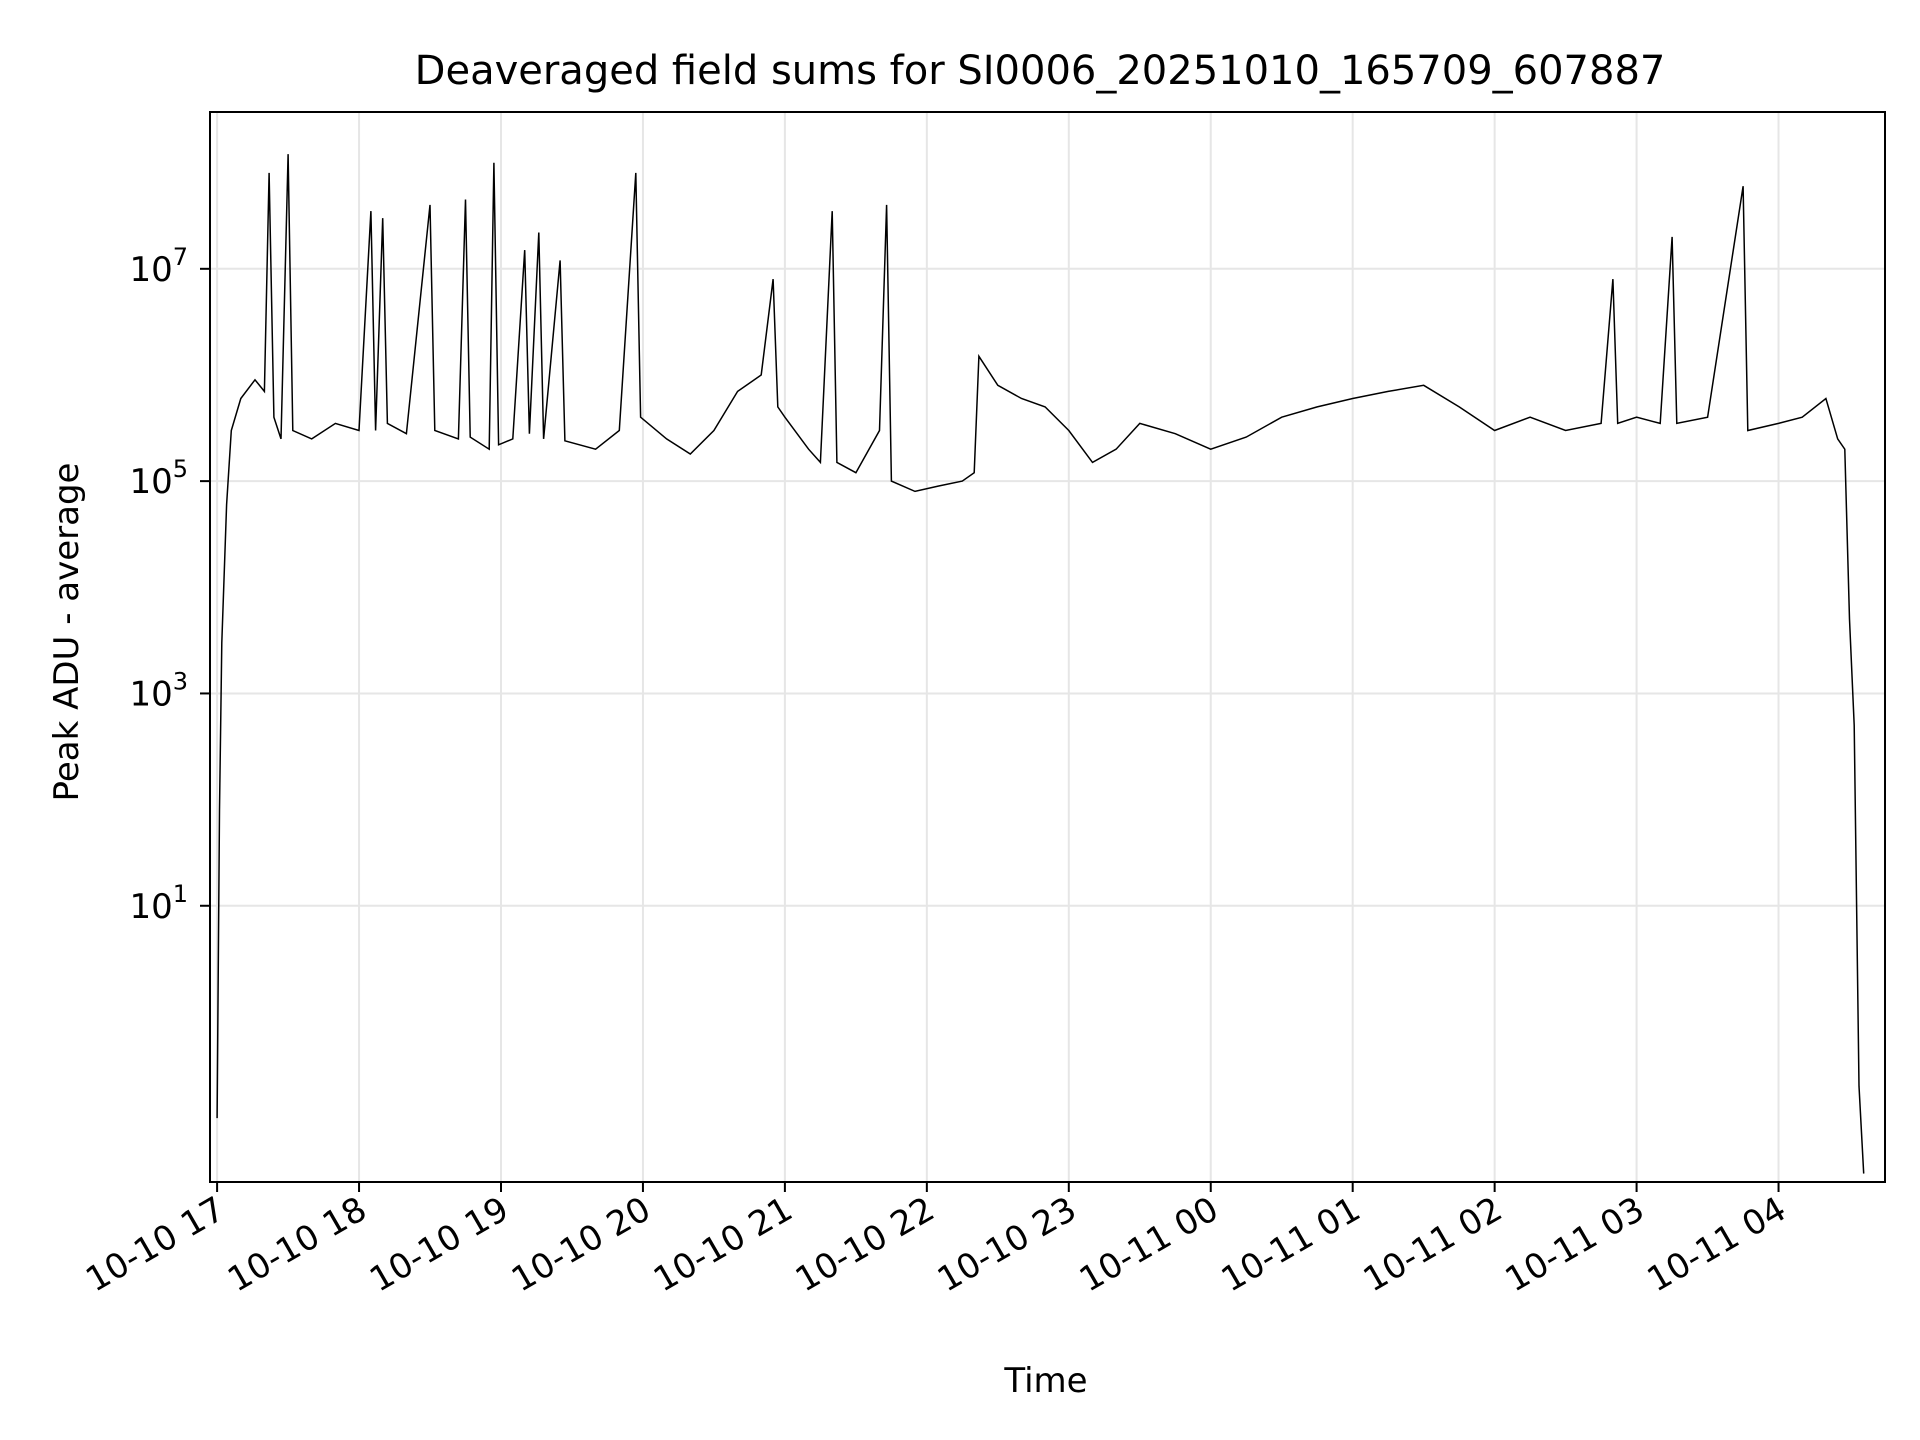  Describe the element at coordinates (158, 903) in the screenshot. I see `y-tick-label: 10¹` at that location.